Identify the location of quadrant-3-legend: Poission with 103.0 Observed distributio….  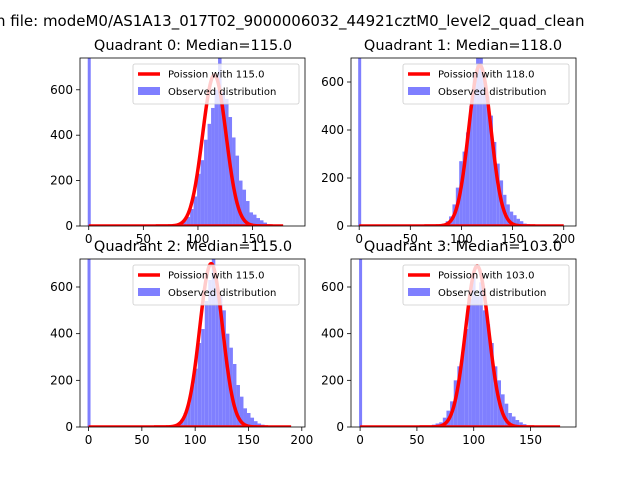
(486, 285).